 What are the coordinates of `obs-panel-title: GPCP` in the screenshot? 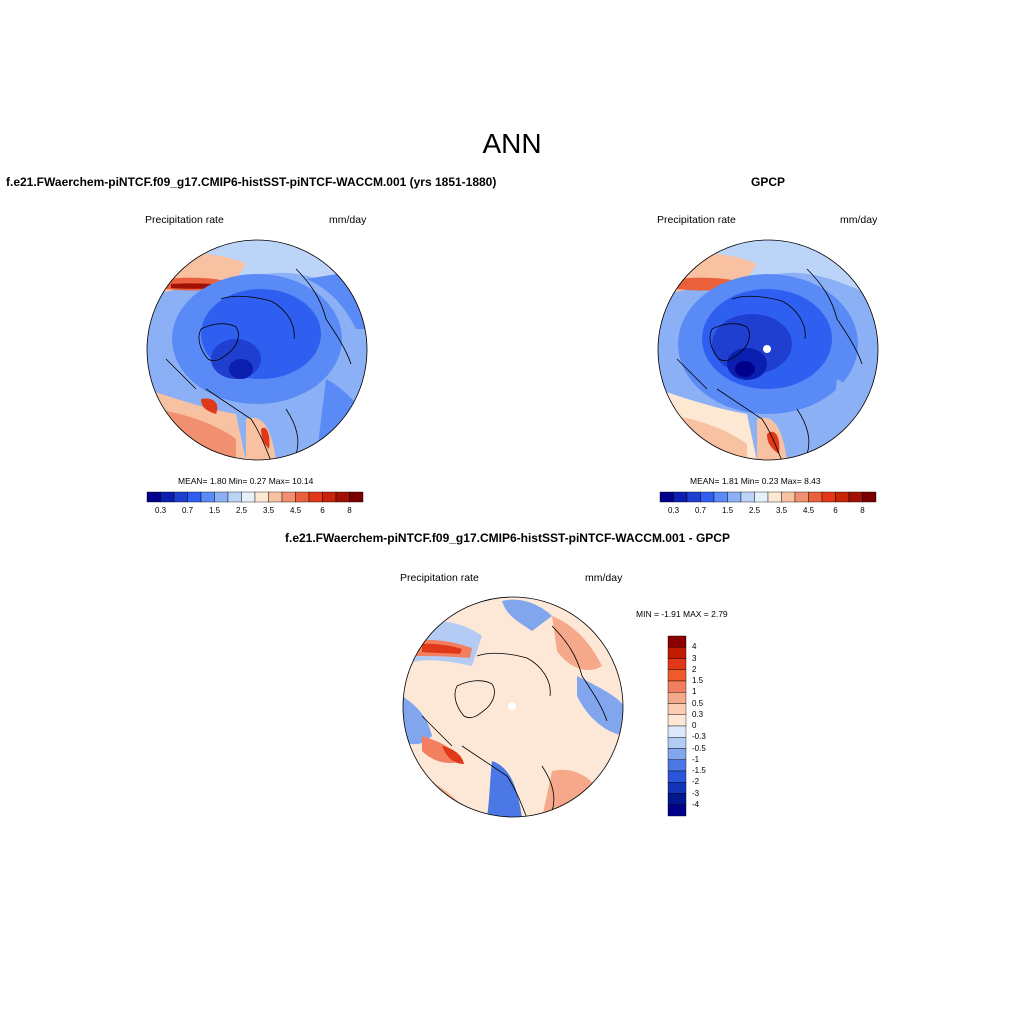 It's located at (768, 182).